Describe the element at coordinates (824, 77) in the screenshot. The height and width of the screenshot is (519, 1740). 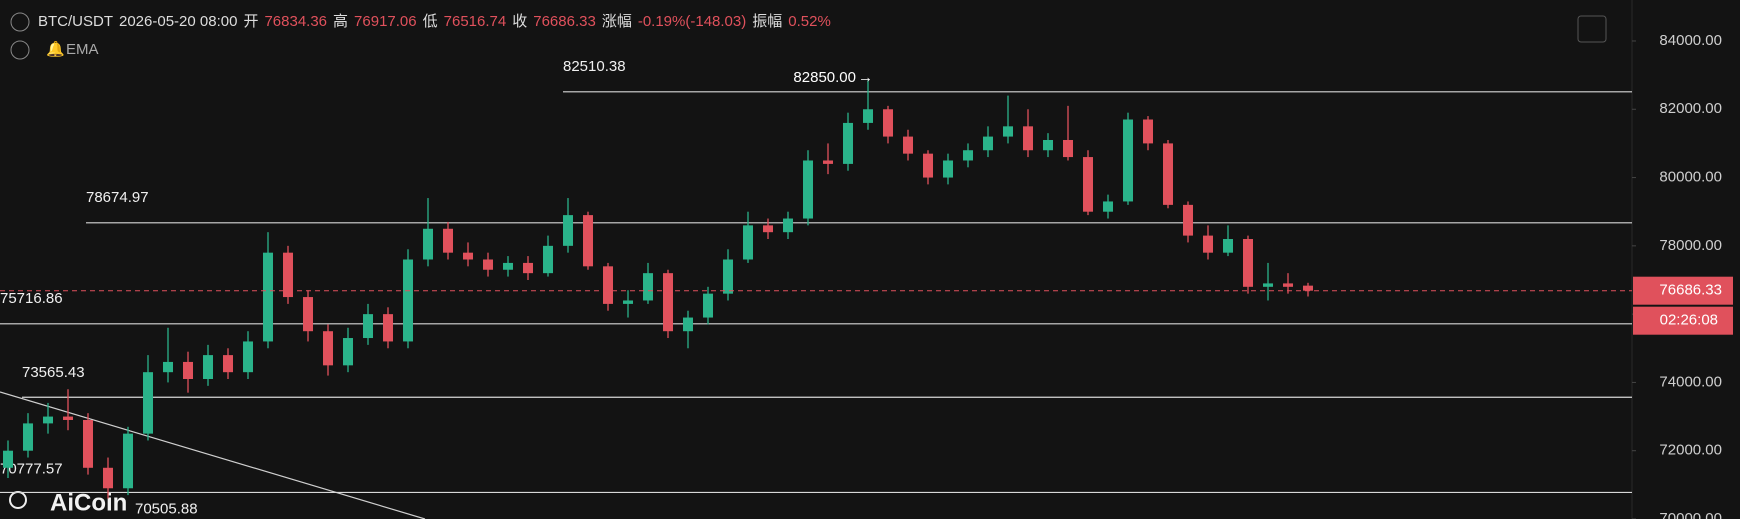
I see `peak-label: 82850.00` at that location.